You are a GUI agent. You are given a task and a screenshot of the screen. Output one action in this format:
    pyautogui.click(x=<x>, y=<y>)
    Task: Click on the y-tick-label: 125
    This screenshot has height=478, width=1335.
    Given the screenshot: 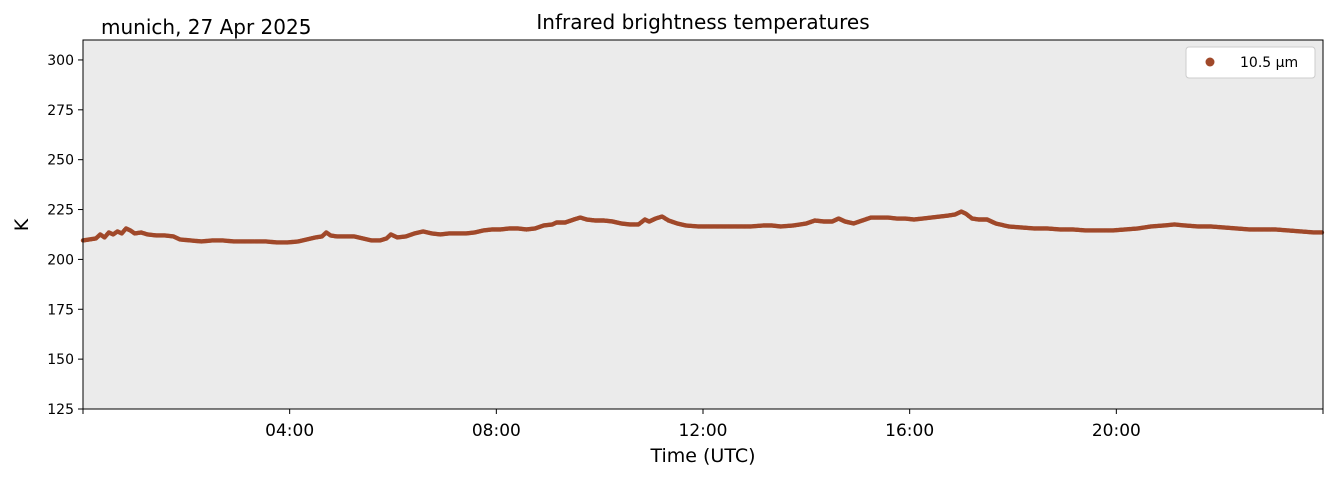 What is the action you would take?
    pyautogui.click(x=60, y=410)
    